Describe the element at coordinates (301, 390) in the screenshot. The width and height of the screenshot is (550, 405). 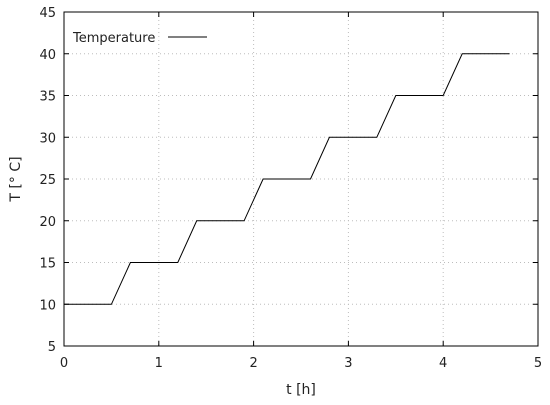
I see `x-axis-label: t [h]` at that location.